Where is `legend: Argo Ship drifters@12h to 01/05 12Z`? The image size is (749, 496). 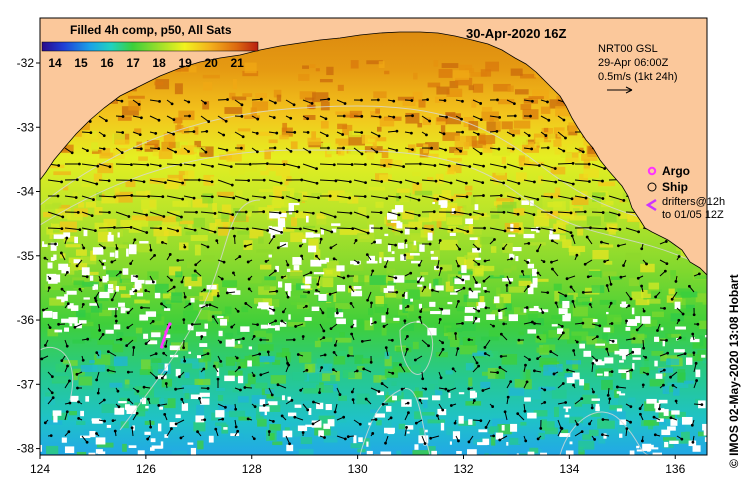 legend: Argo Ship drifters@12h to 01/05 12Z is located at coordinates (685, 192).